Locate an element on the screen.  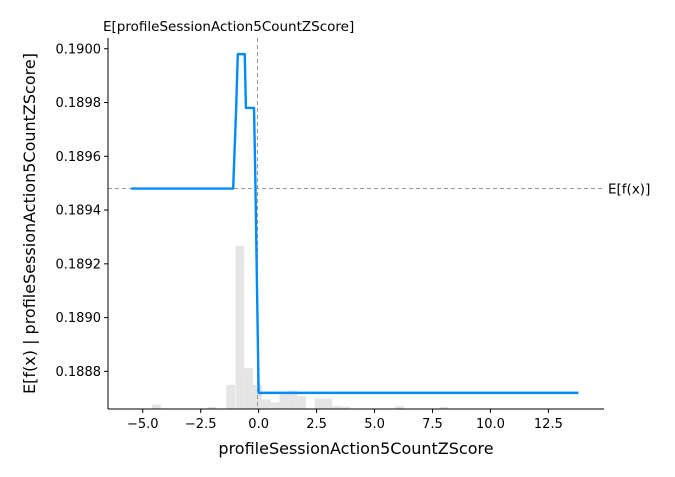
y-tick-label: 0.1900 is located at coordinates (79, 49).